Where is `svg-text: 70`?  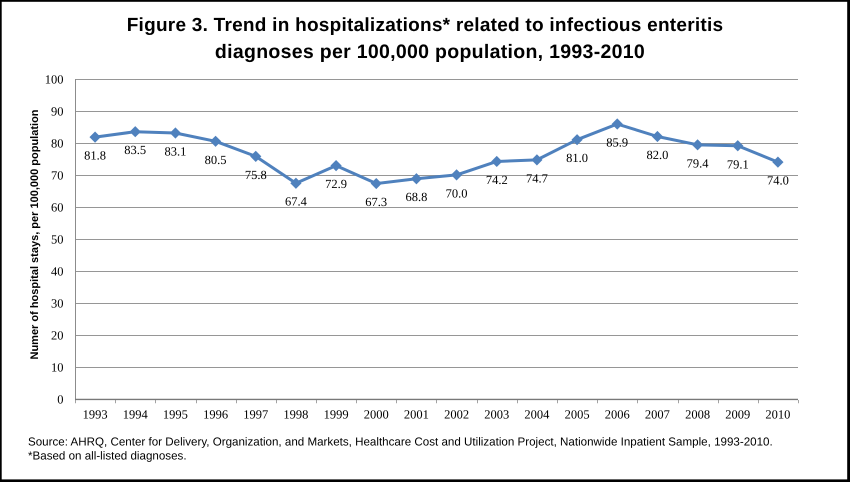
svg-text: 70 is located at coordinates (57, 176).